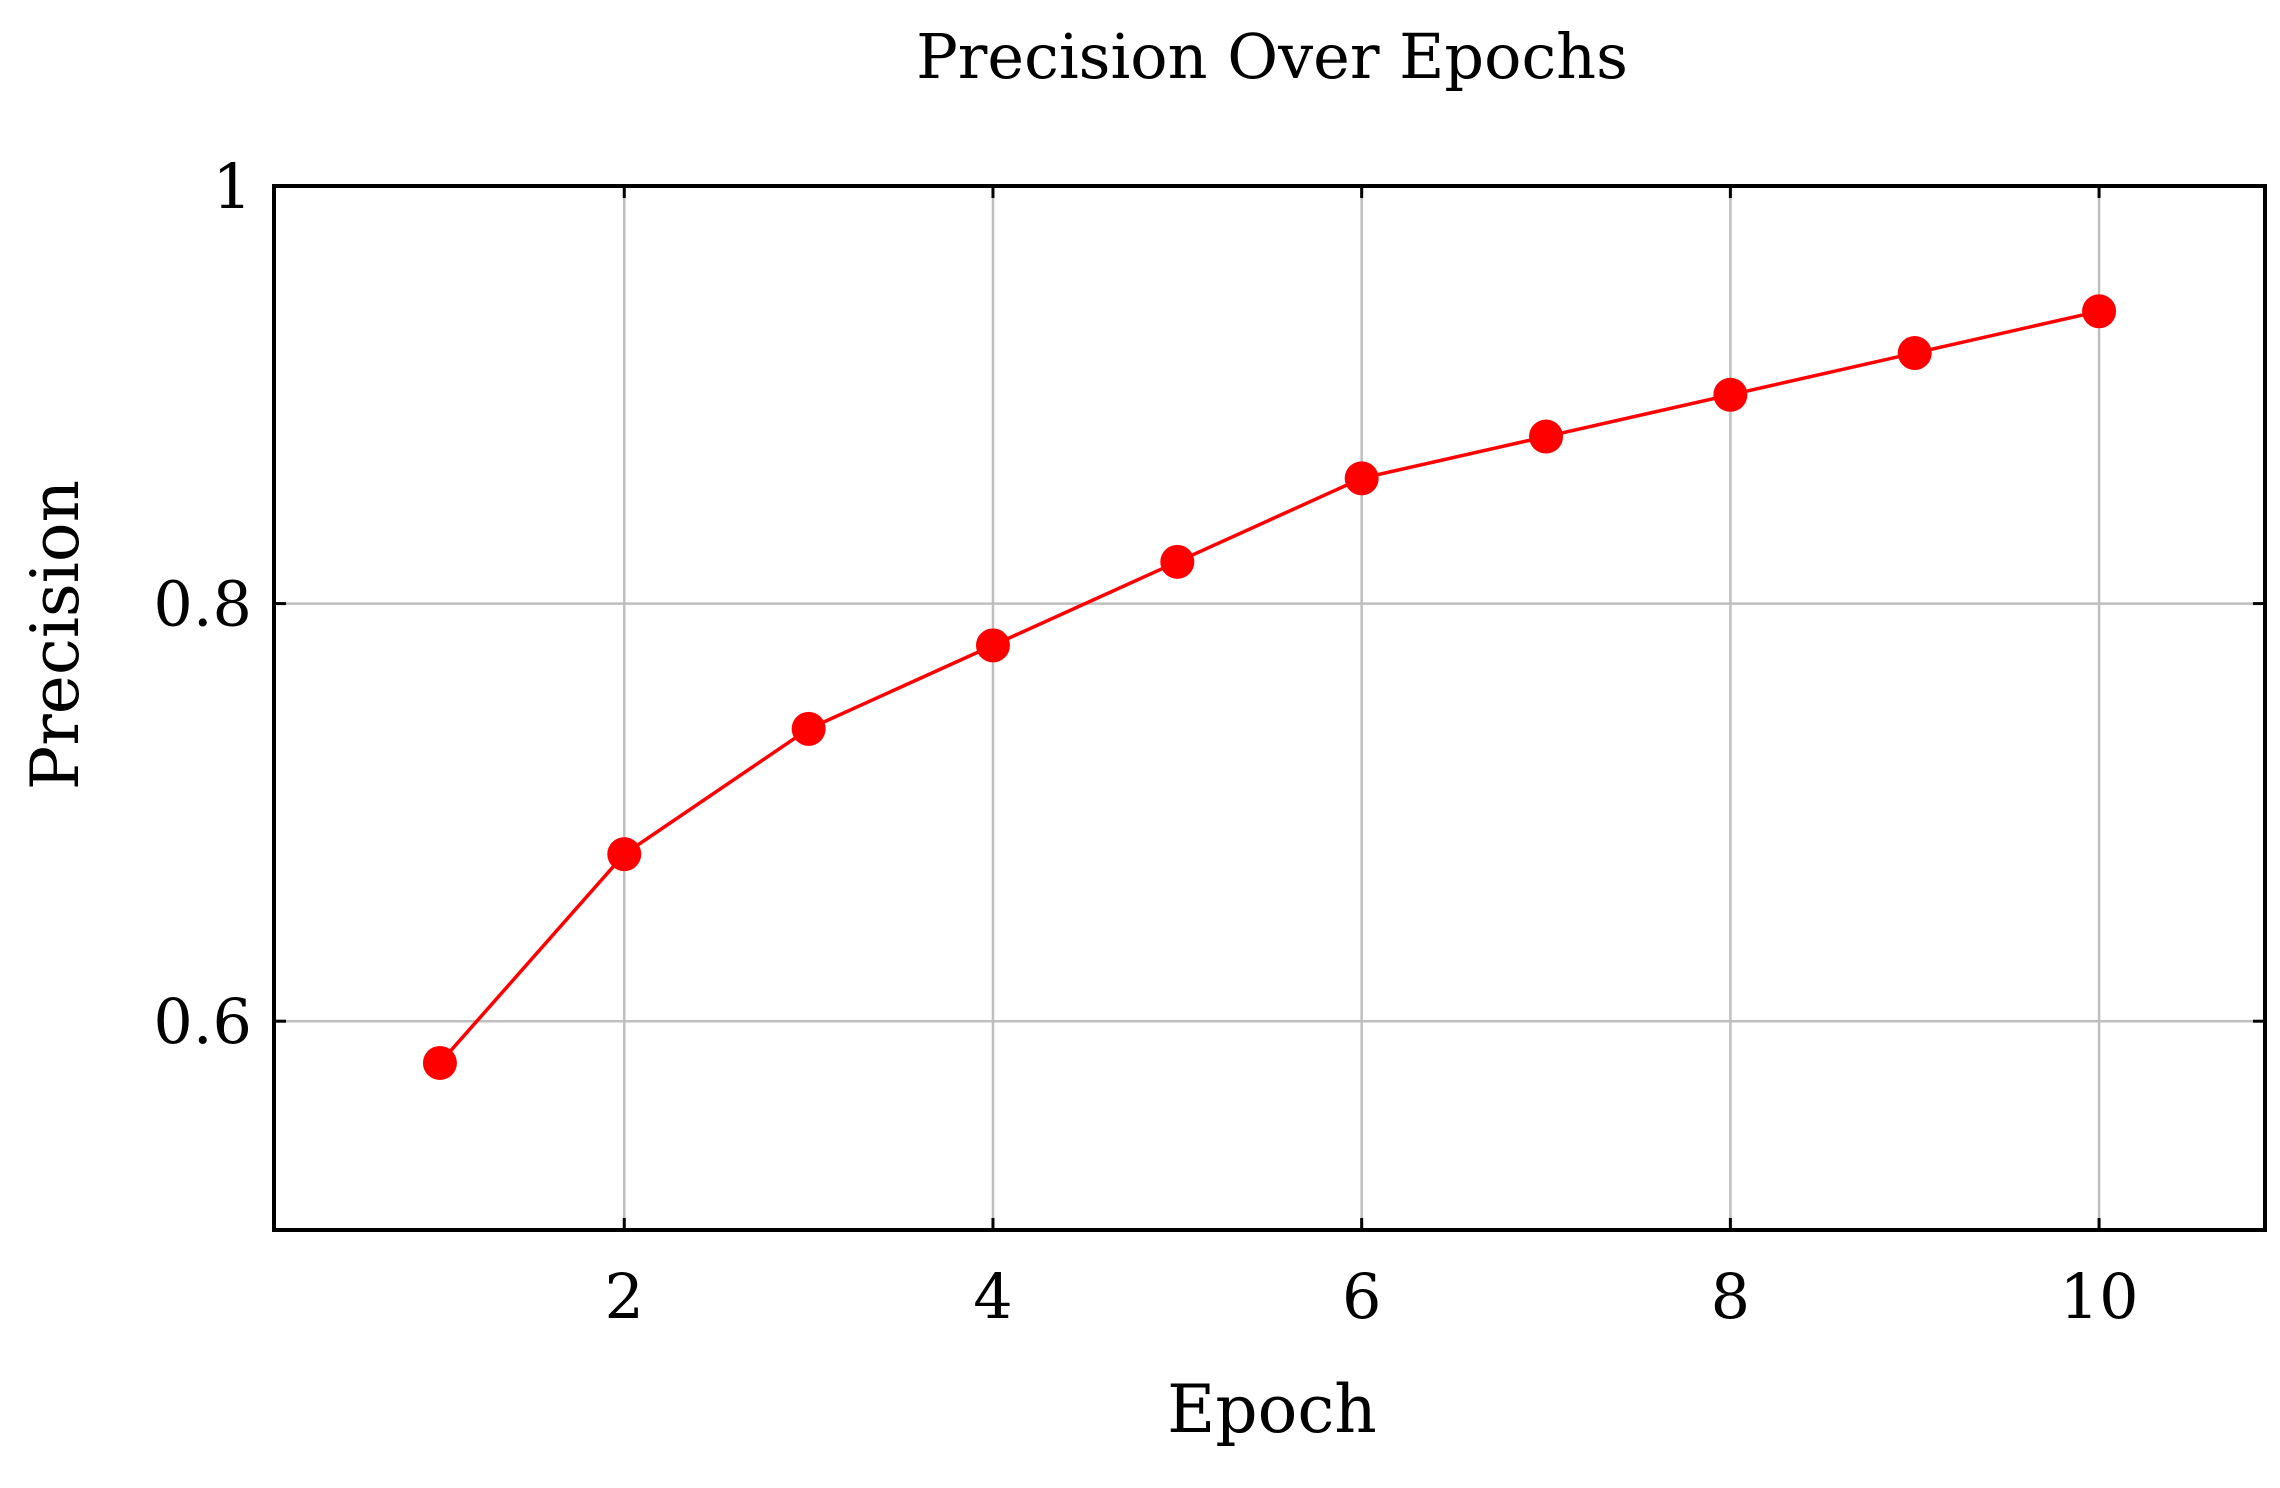 Image resolution: width=2280 pixels, height=1488 pixels. Describe the element at coordinates (1361, 1296) in the screenshot. I see `x-tick-label: 6` at that location.